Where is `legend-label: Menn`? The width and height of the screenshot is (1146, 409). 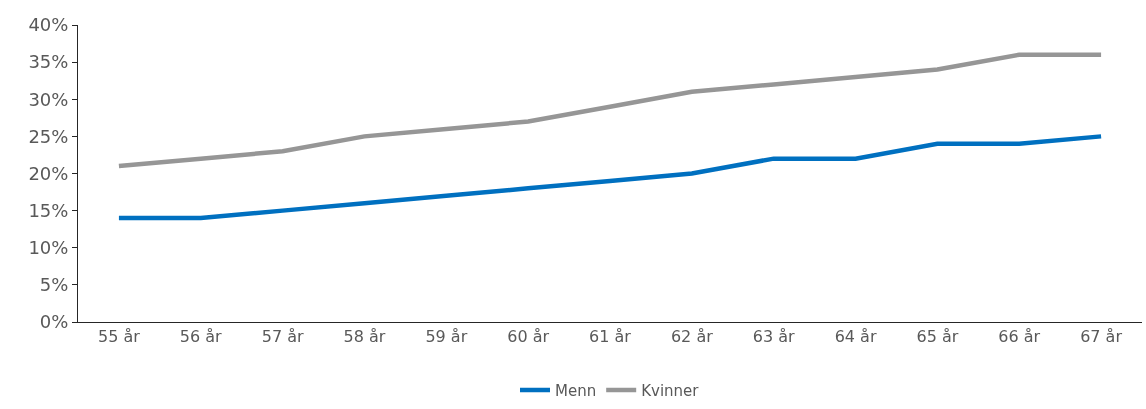
legend-label: Menn is located at coordinates (576, 390).